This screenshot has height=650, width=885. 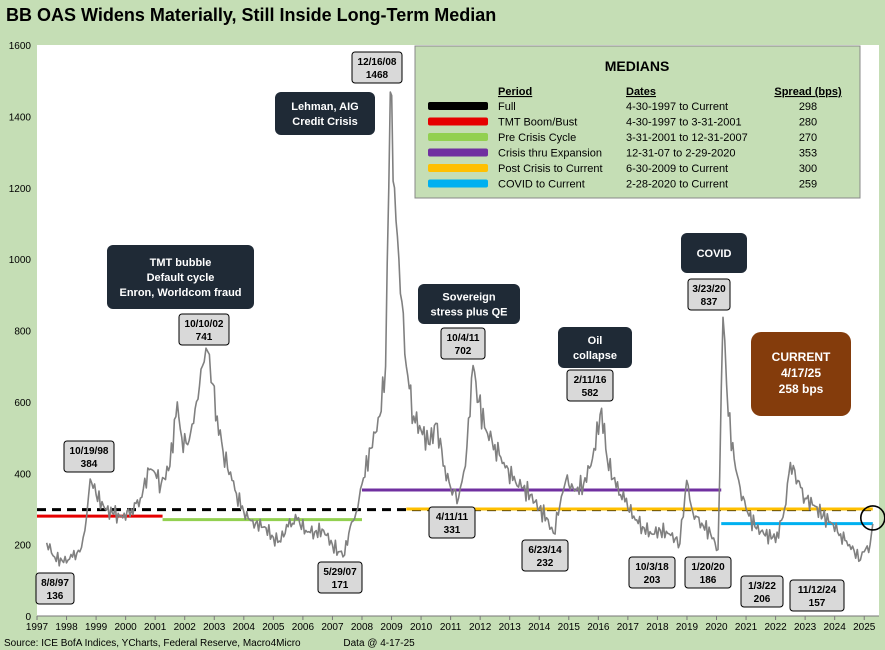 I want to click on x-tick-label: 2006, so click(x=303, y=627).